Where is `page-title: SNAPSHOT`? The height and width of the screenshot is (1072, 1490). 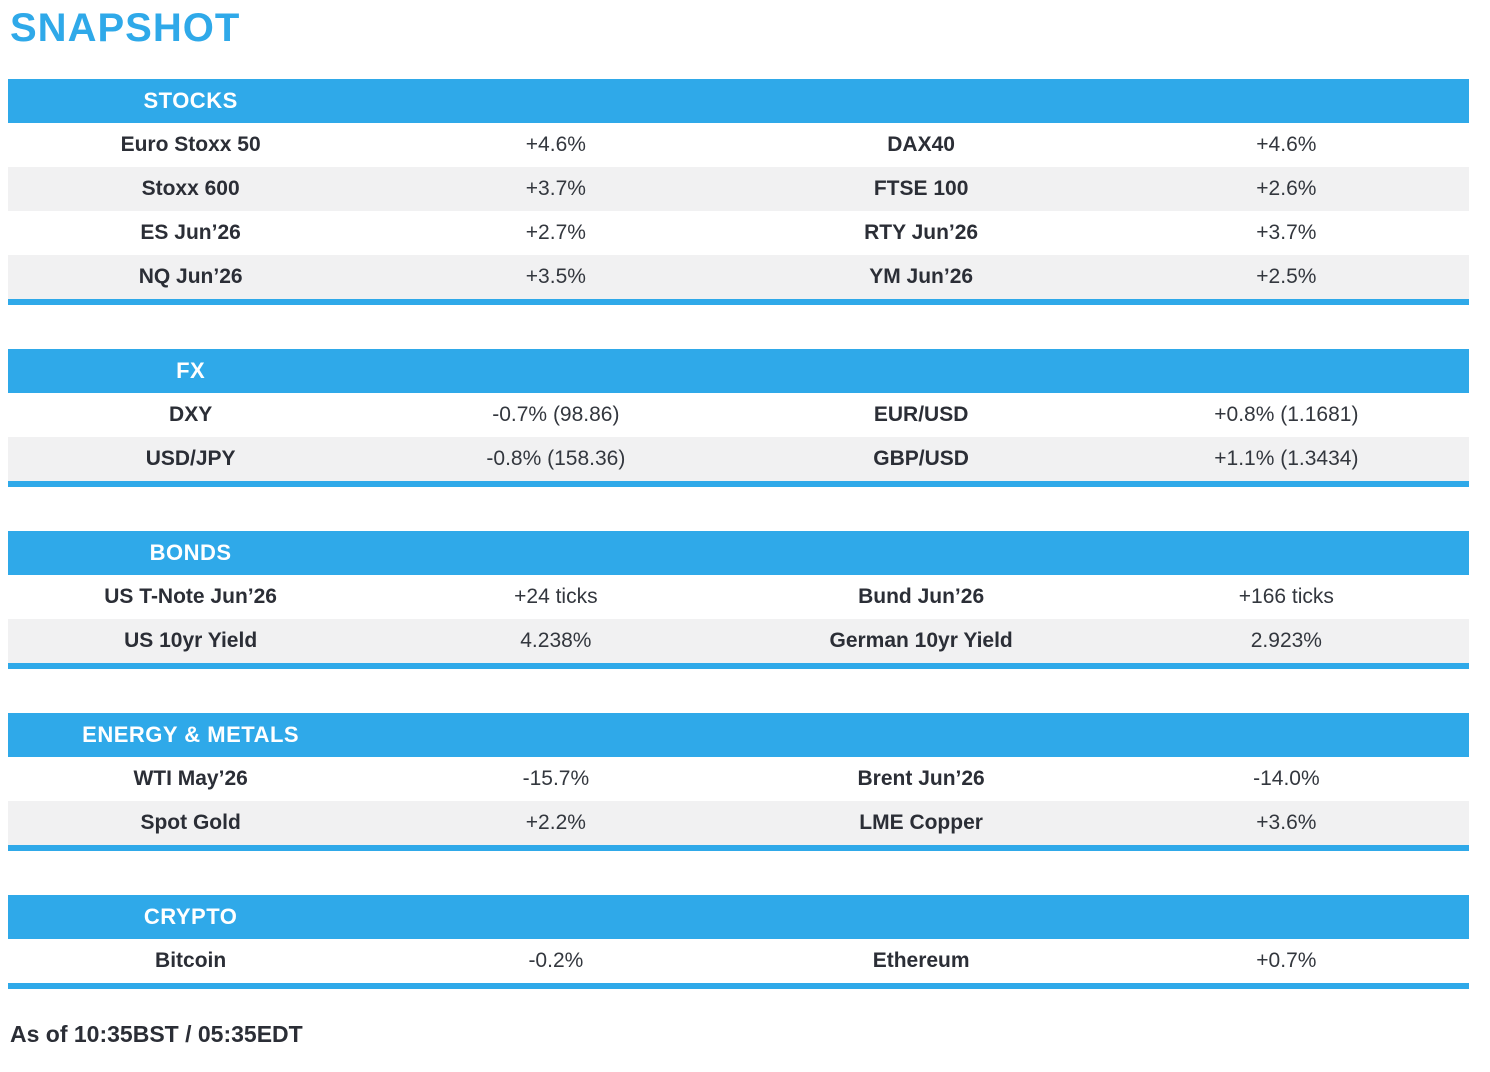
page-title: SNAPSHOT is located at coordinates (125, 28).